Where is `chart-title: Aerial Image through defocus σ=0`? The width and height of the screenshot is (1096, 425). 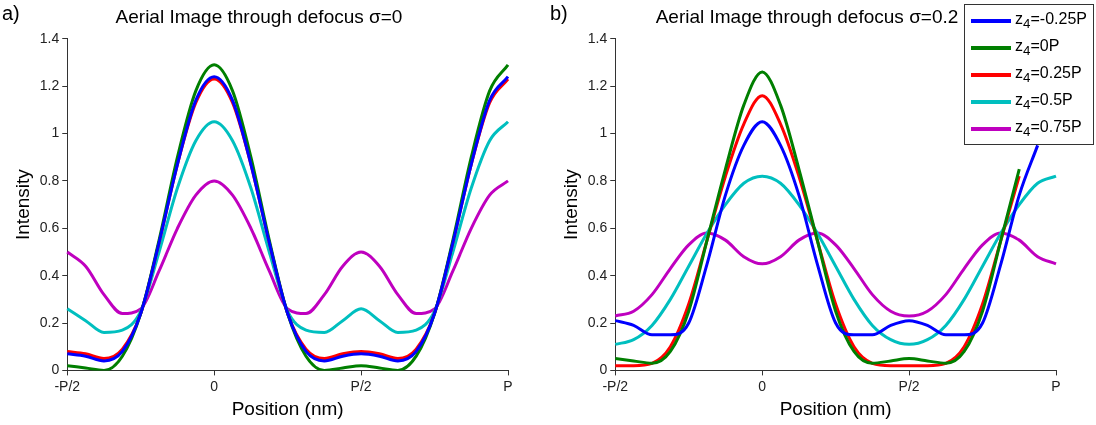 chart-title: Aerial Image through defocus σ=0 is located at coordinates (259, 16).